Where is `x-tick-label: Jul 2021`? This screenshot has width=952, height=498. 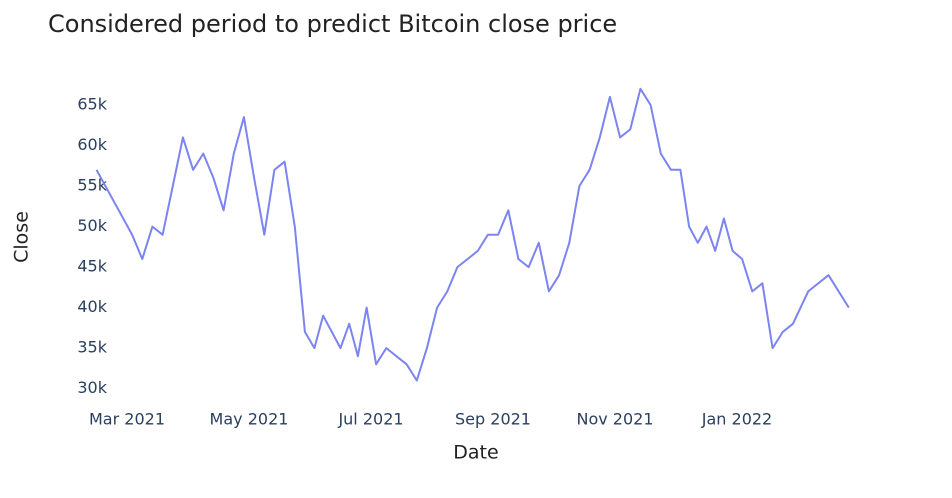 x-tick-label: Jul 2021 is located at coordinates (370, 419).